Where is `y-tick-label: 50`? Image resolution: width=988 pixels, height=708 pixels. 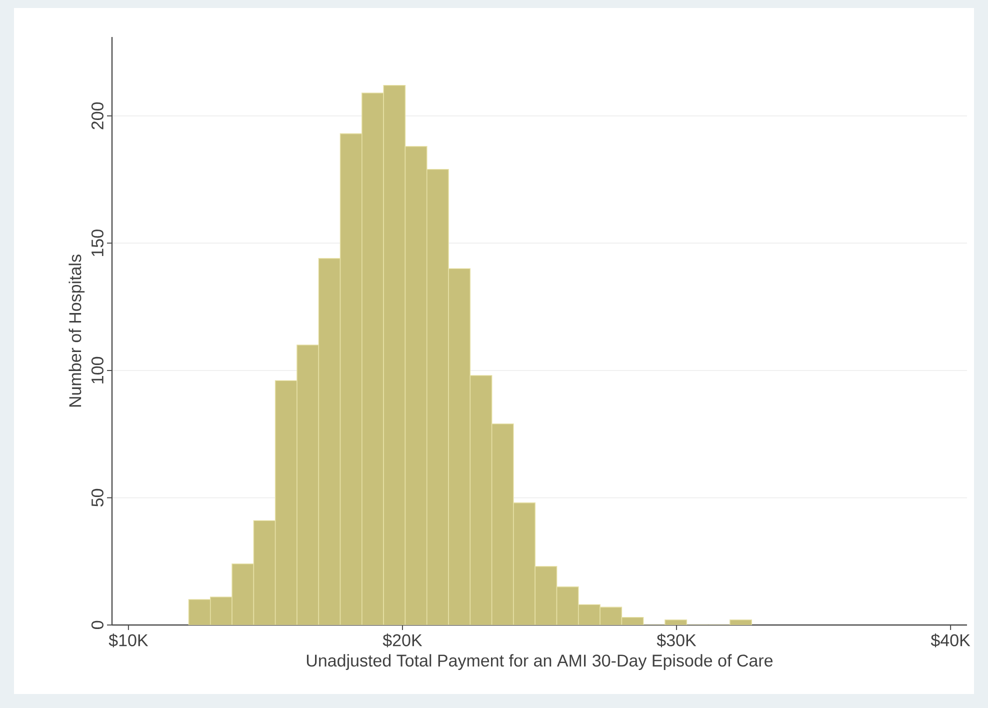 y-tick-label: 50 is located at coordinates (97, 497).